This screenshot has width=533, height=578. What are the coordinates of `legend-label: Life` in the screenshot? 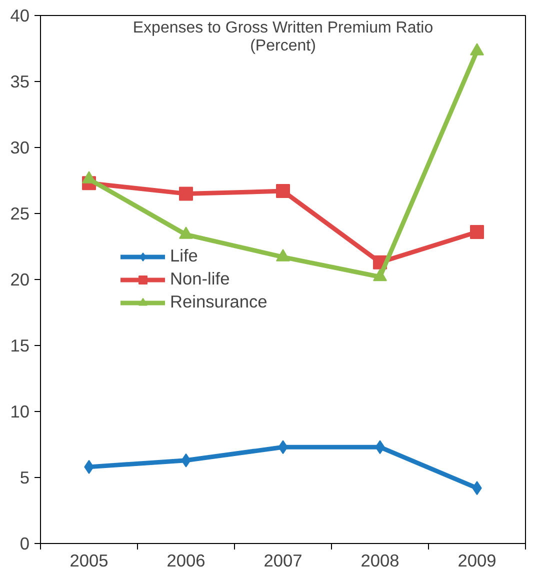 It's located at (184, 256).